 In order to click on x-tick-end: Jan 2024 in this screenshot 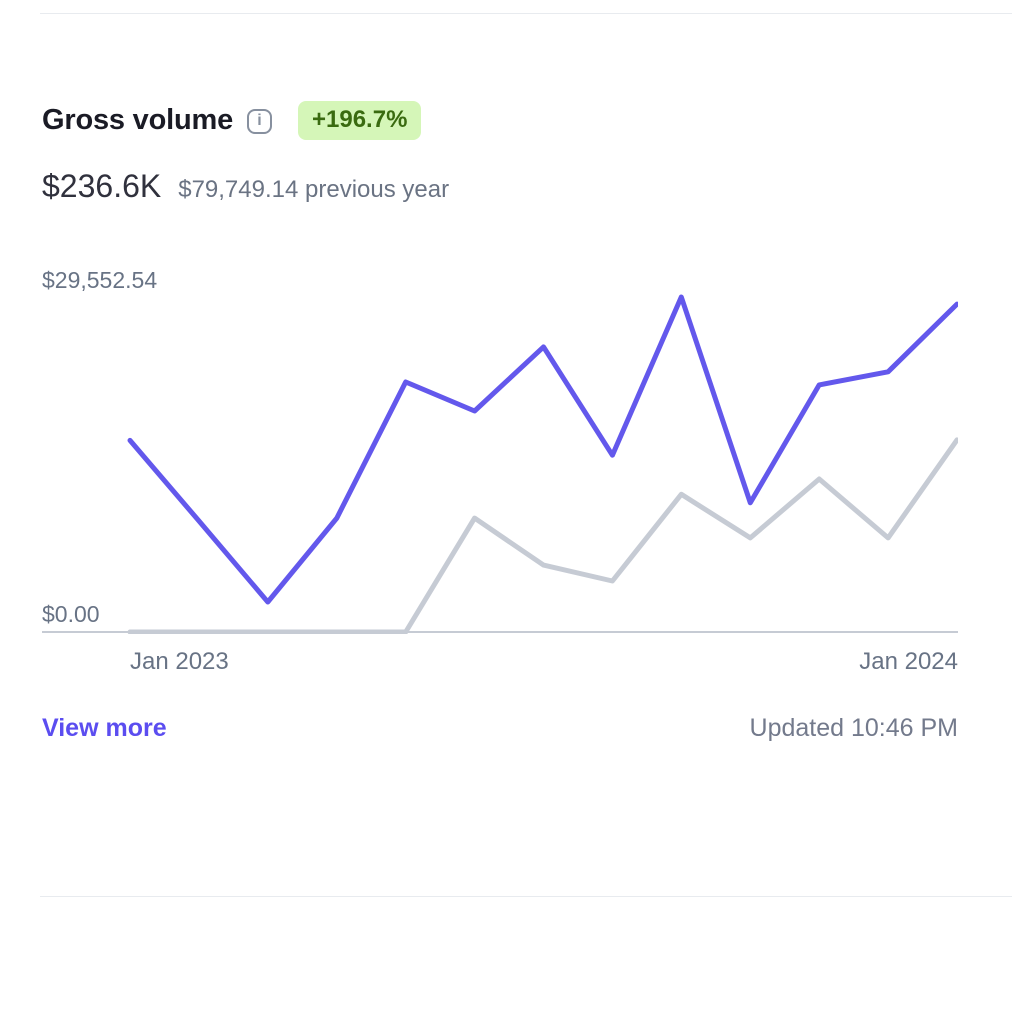, I will do `click(908, 661)`.